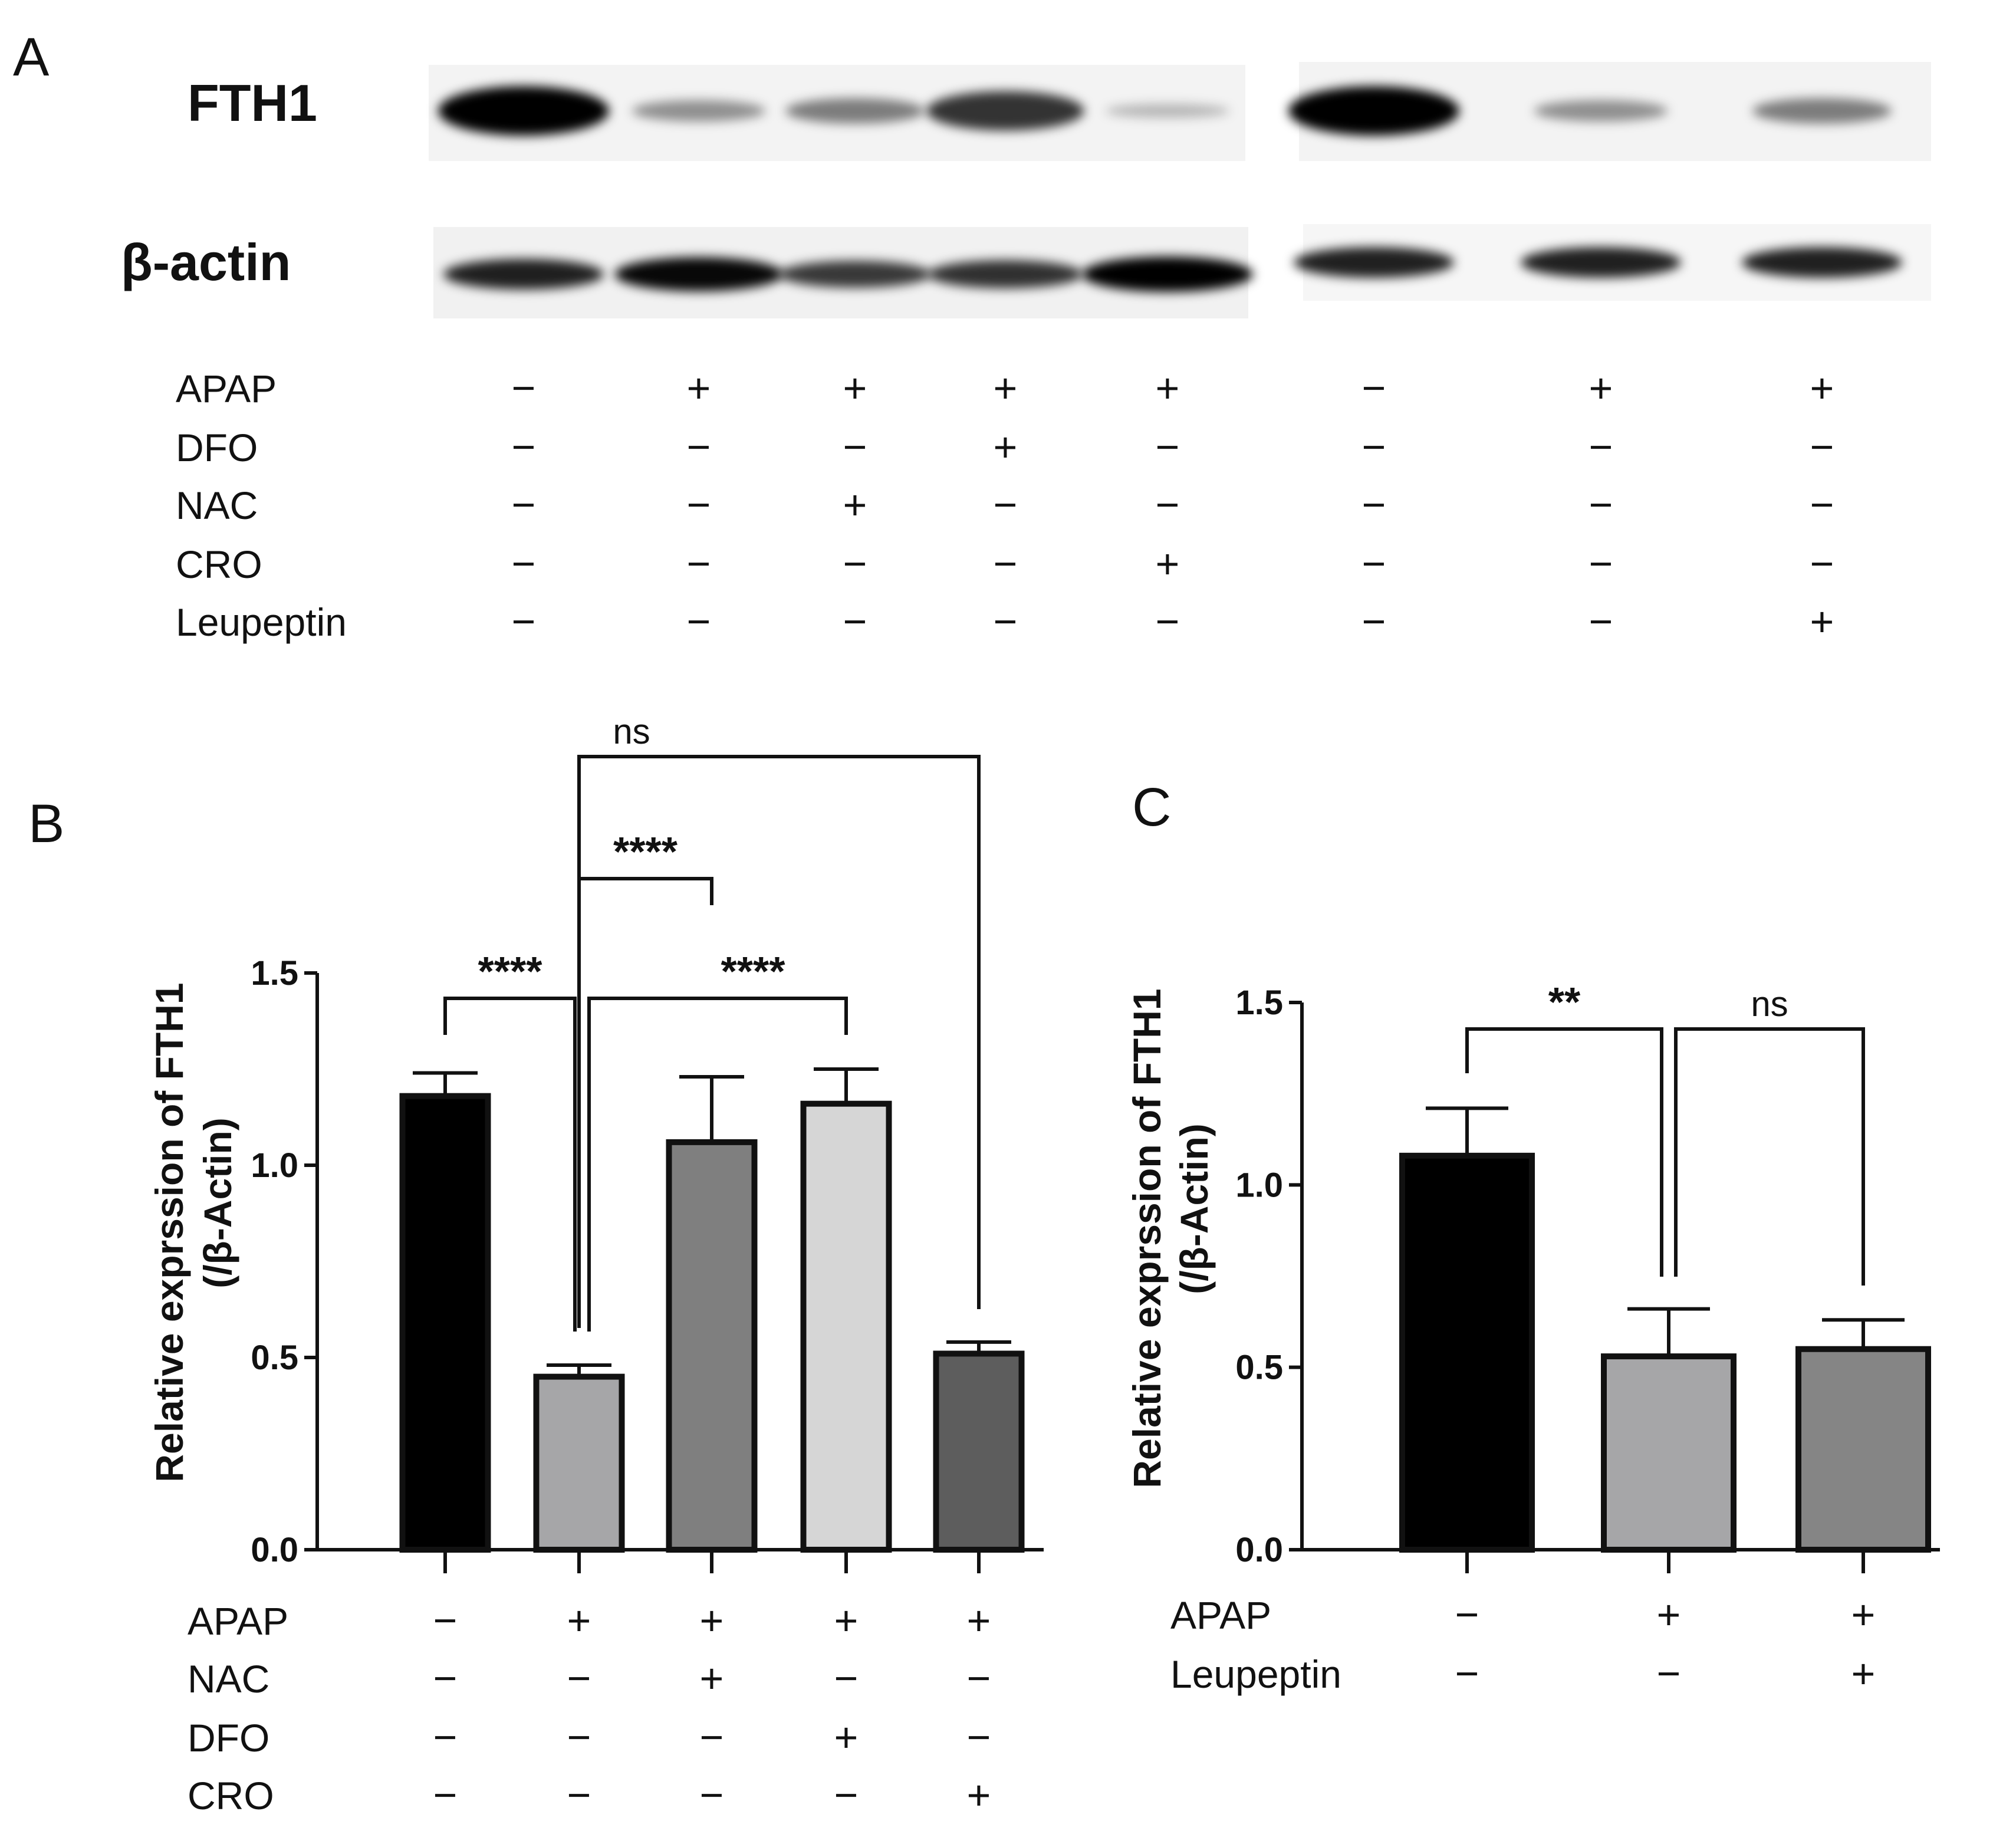 The width and height of the screenshot is (2016, 1831). I want to click on significance-label: ns, so click(1769, 1004).